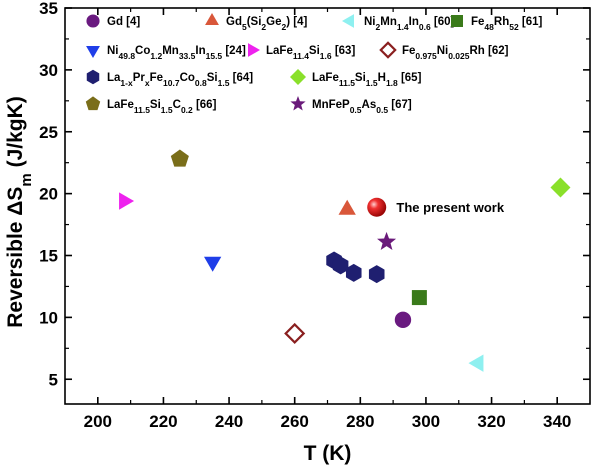 The image size is (600, 471). What do you see at coordinates (176, 53) in the screenshot?
I see `legend-label-4: Ni49.8Co1.2Mn33.5In15.5 [24]` at bounding box center [176, 53].